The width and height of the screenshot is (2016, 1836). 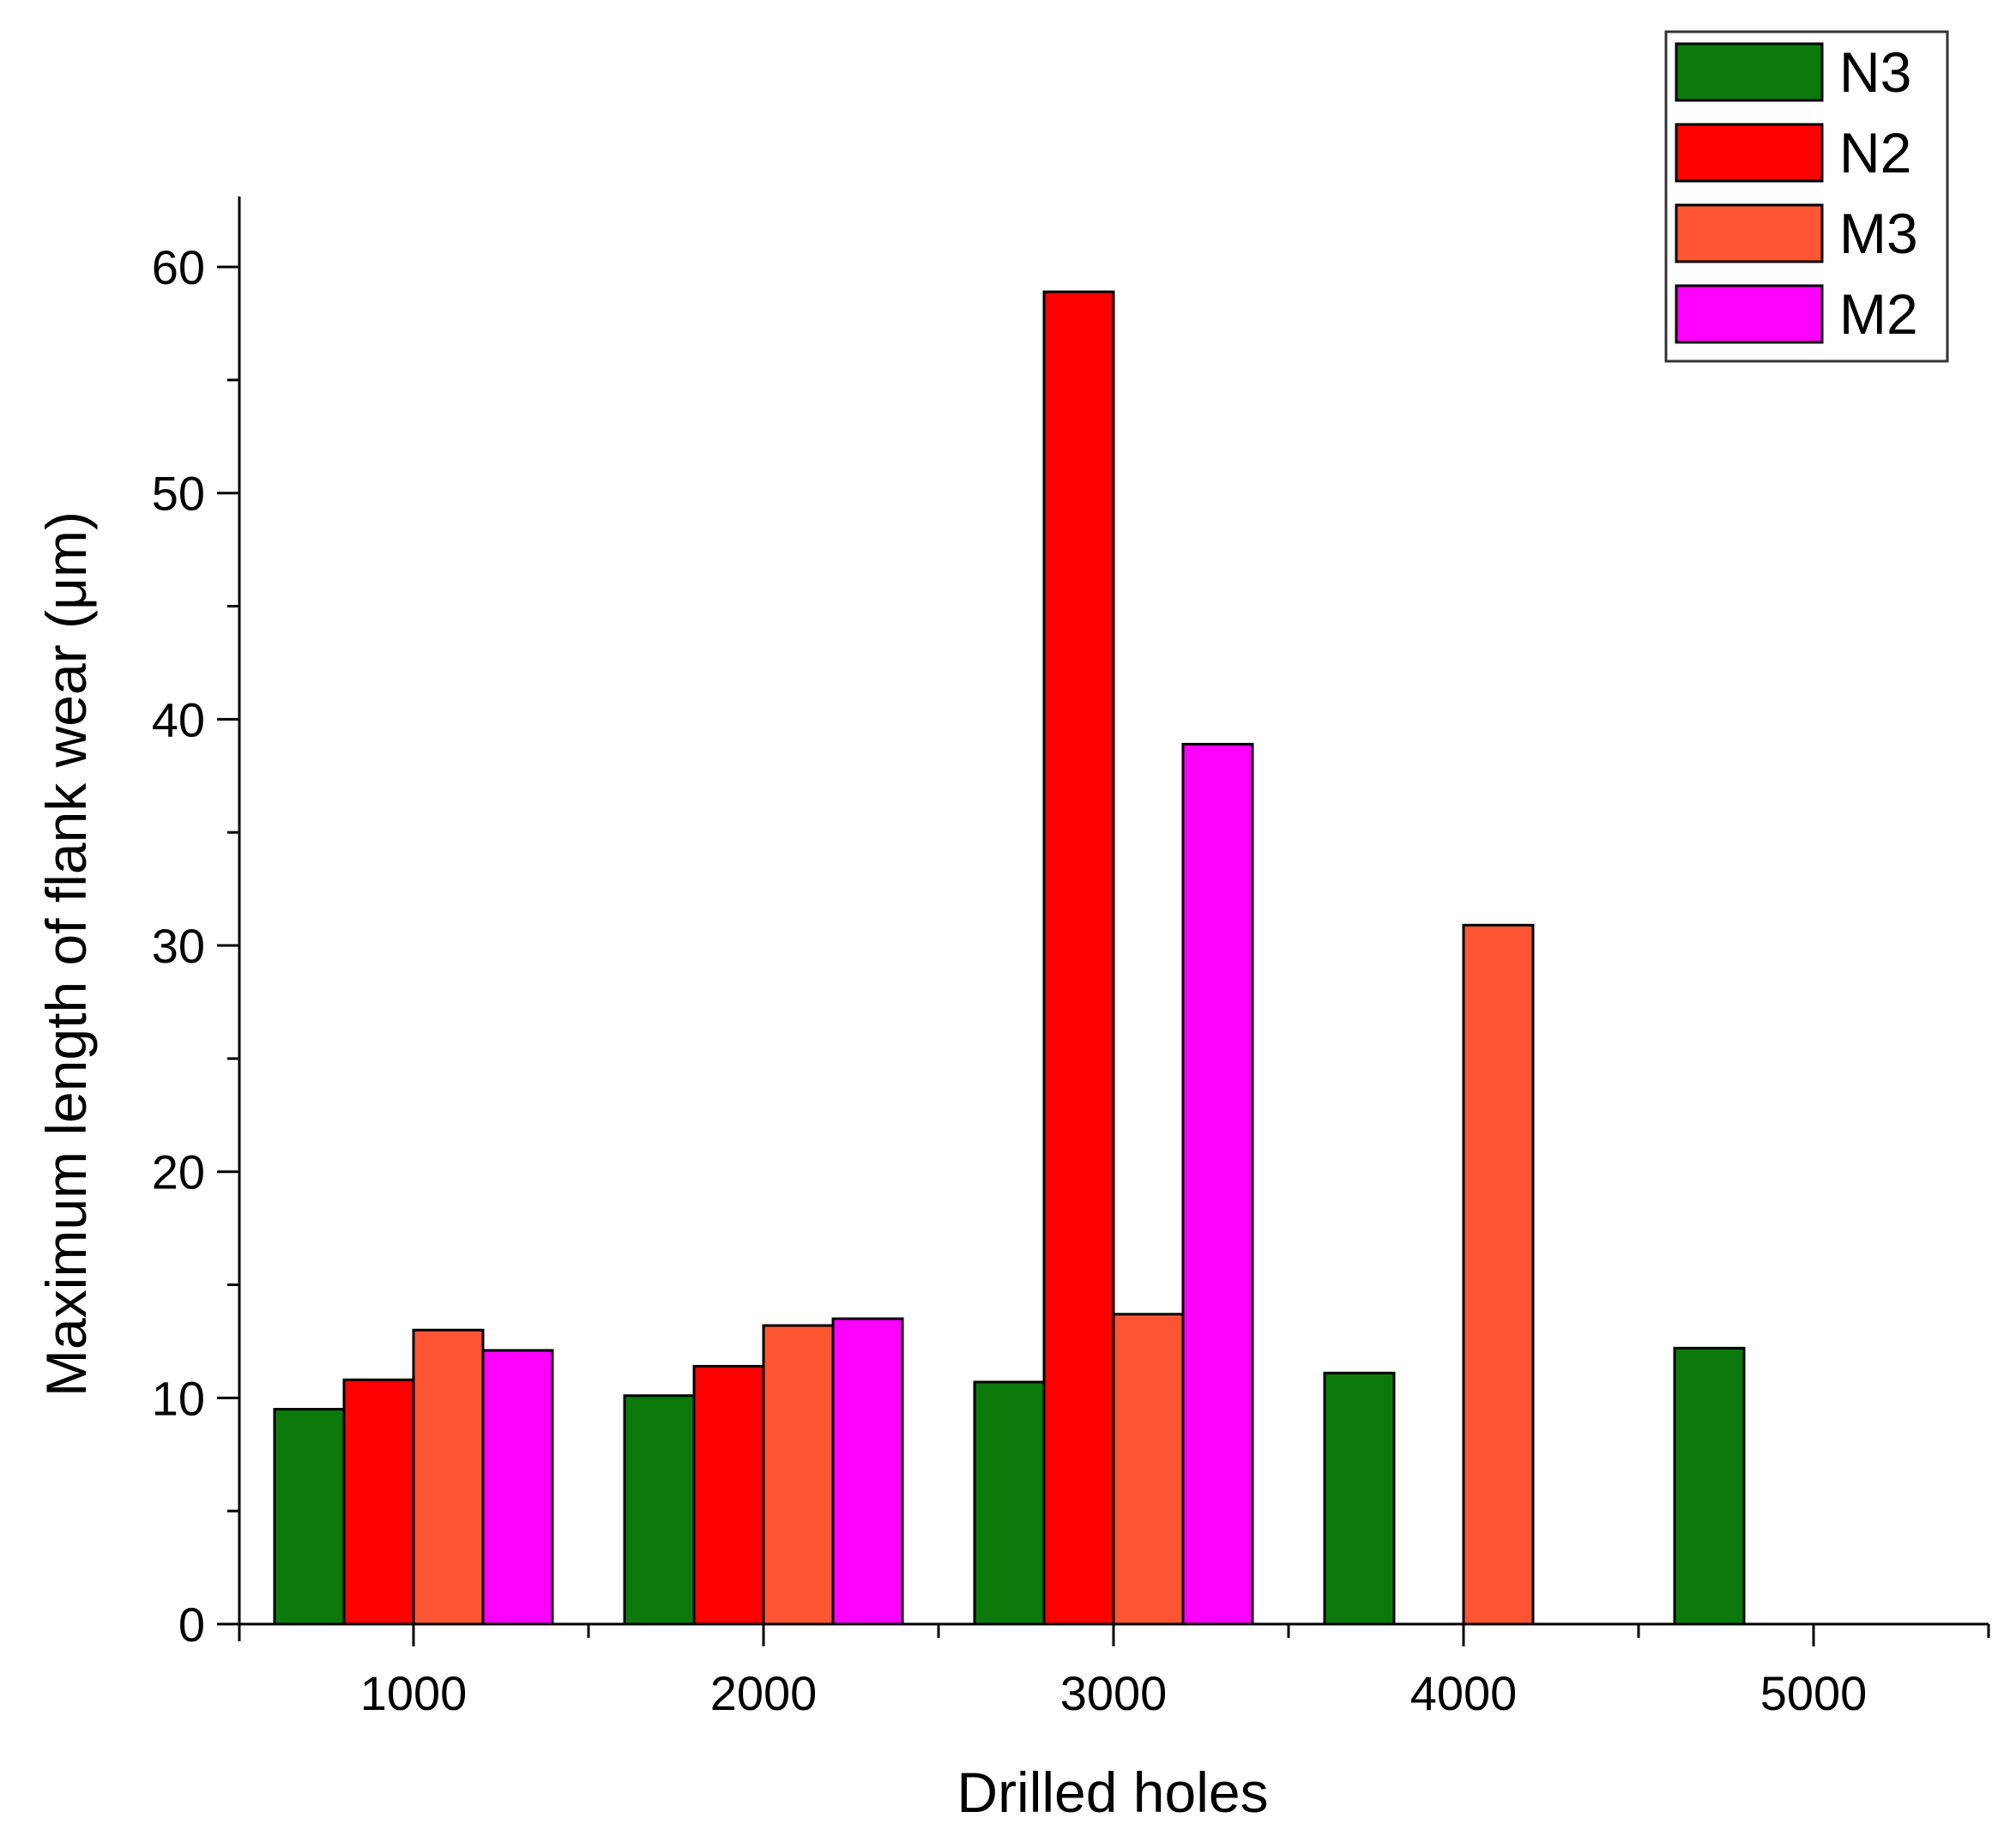 What do you see at coordinates (1112, 1792) in the screenshot?
I see `x-axis-title: Drilled holes` at bounding box center [1112, 1792].